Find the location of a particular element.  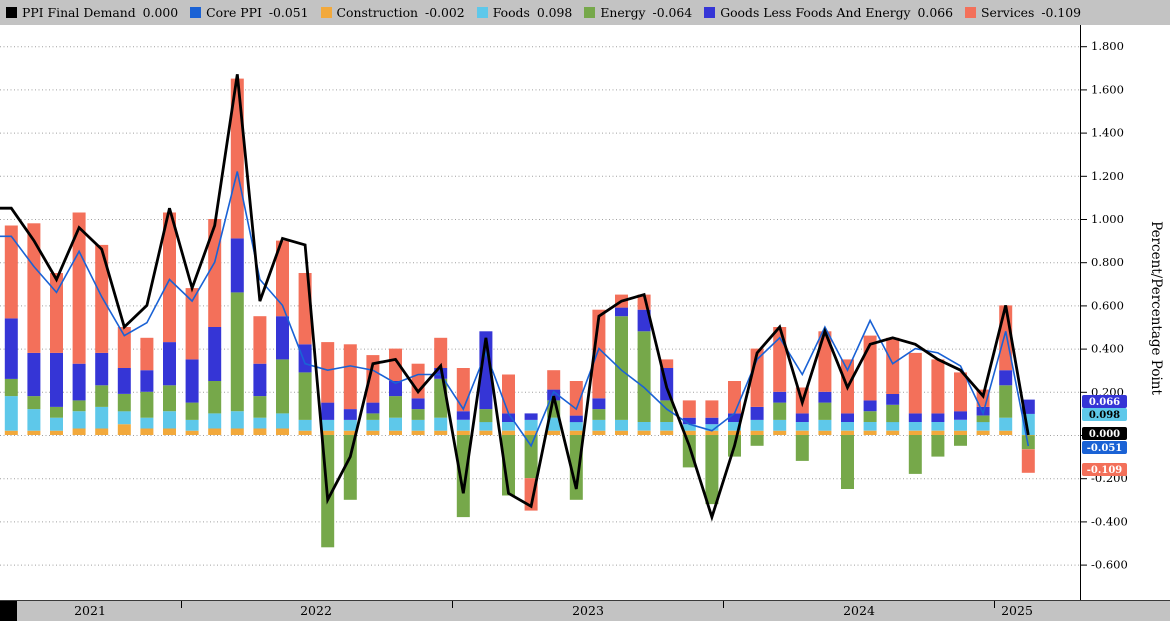

x-axis-year-tick is located at coordinates (452, 604).